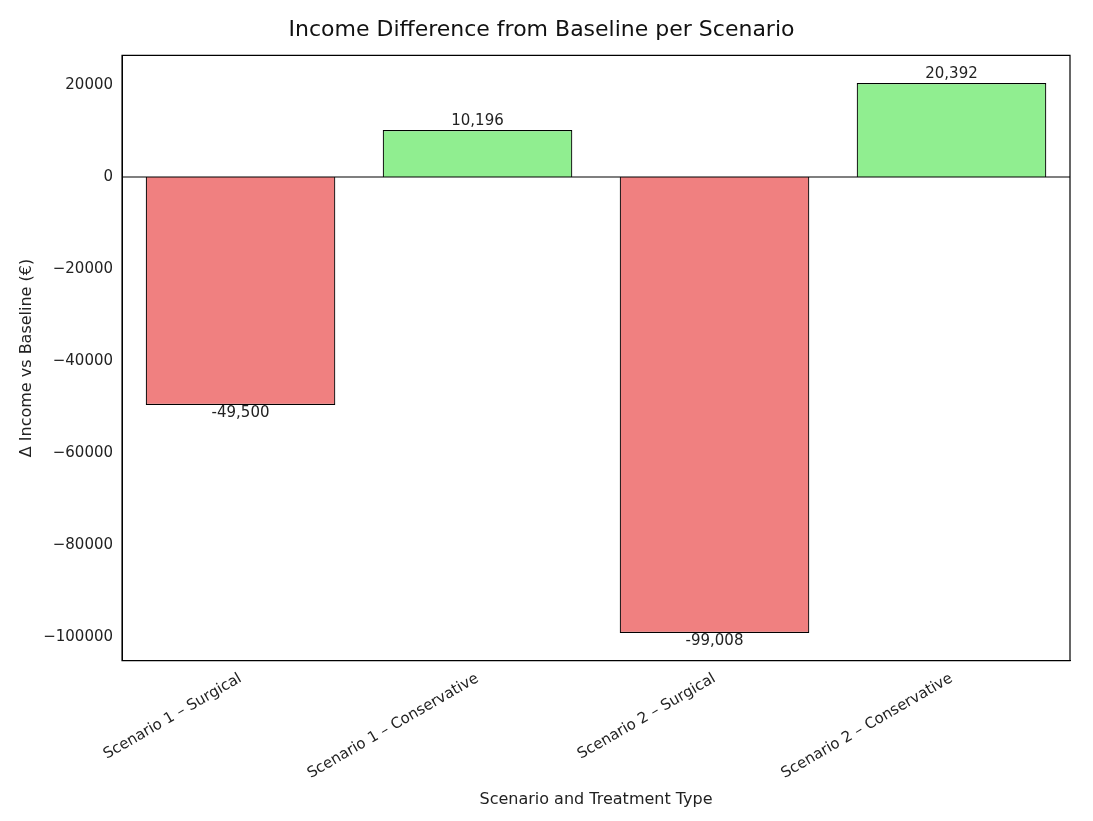  What do you see at coordinates (83, 544) in the screenshot?
I see `y-tick-label: −80000` at bounding box center [83, 544].